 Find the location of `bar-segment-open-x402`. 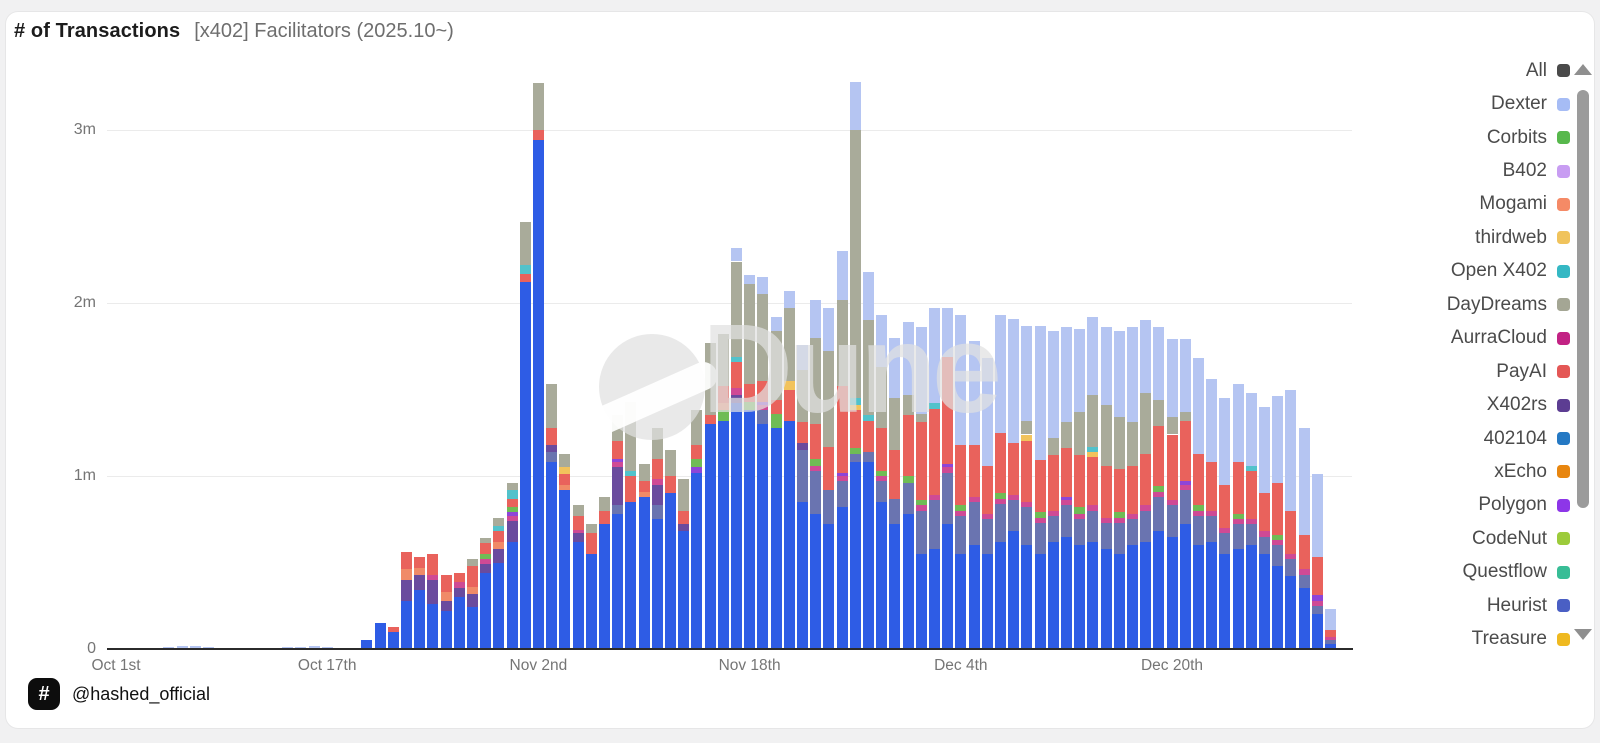

bar-segment-open-x402 is located at coordinates (499, 529).